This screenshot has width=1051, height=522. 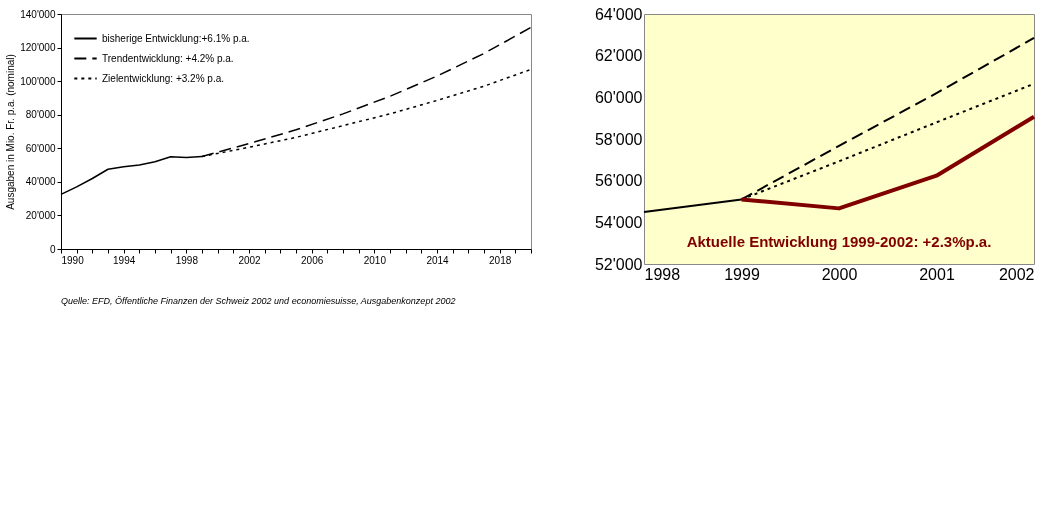 What do you see at coordinates (839, 274) in the screenshot?
I see `x-tick-label: 2000` at bounding box center [839, 274].